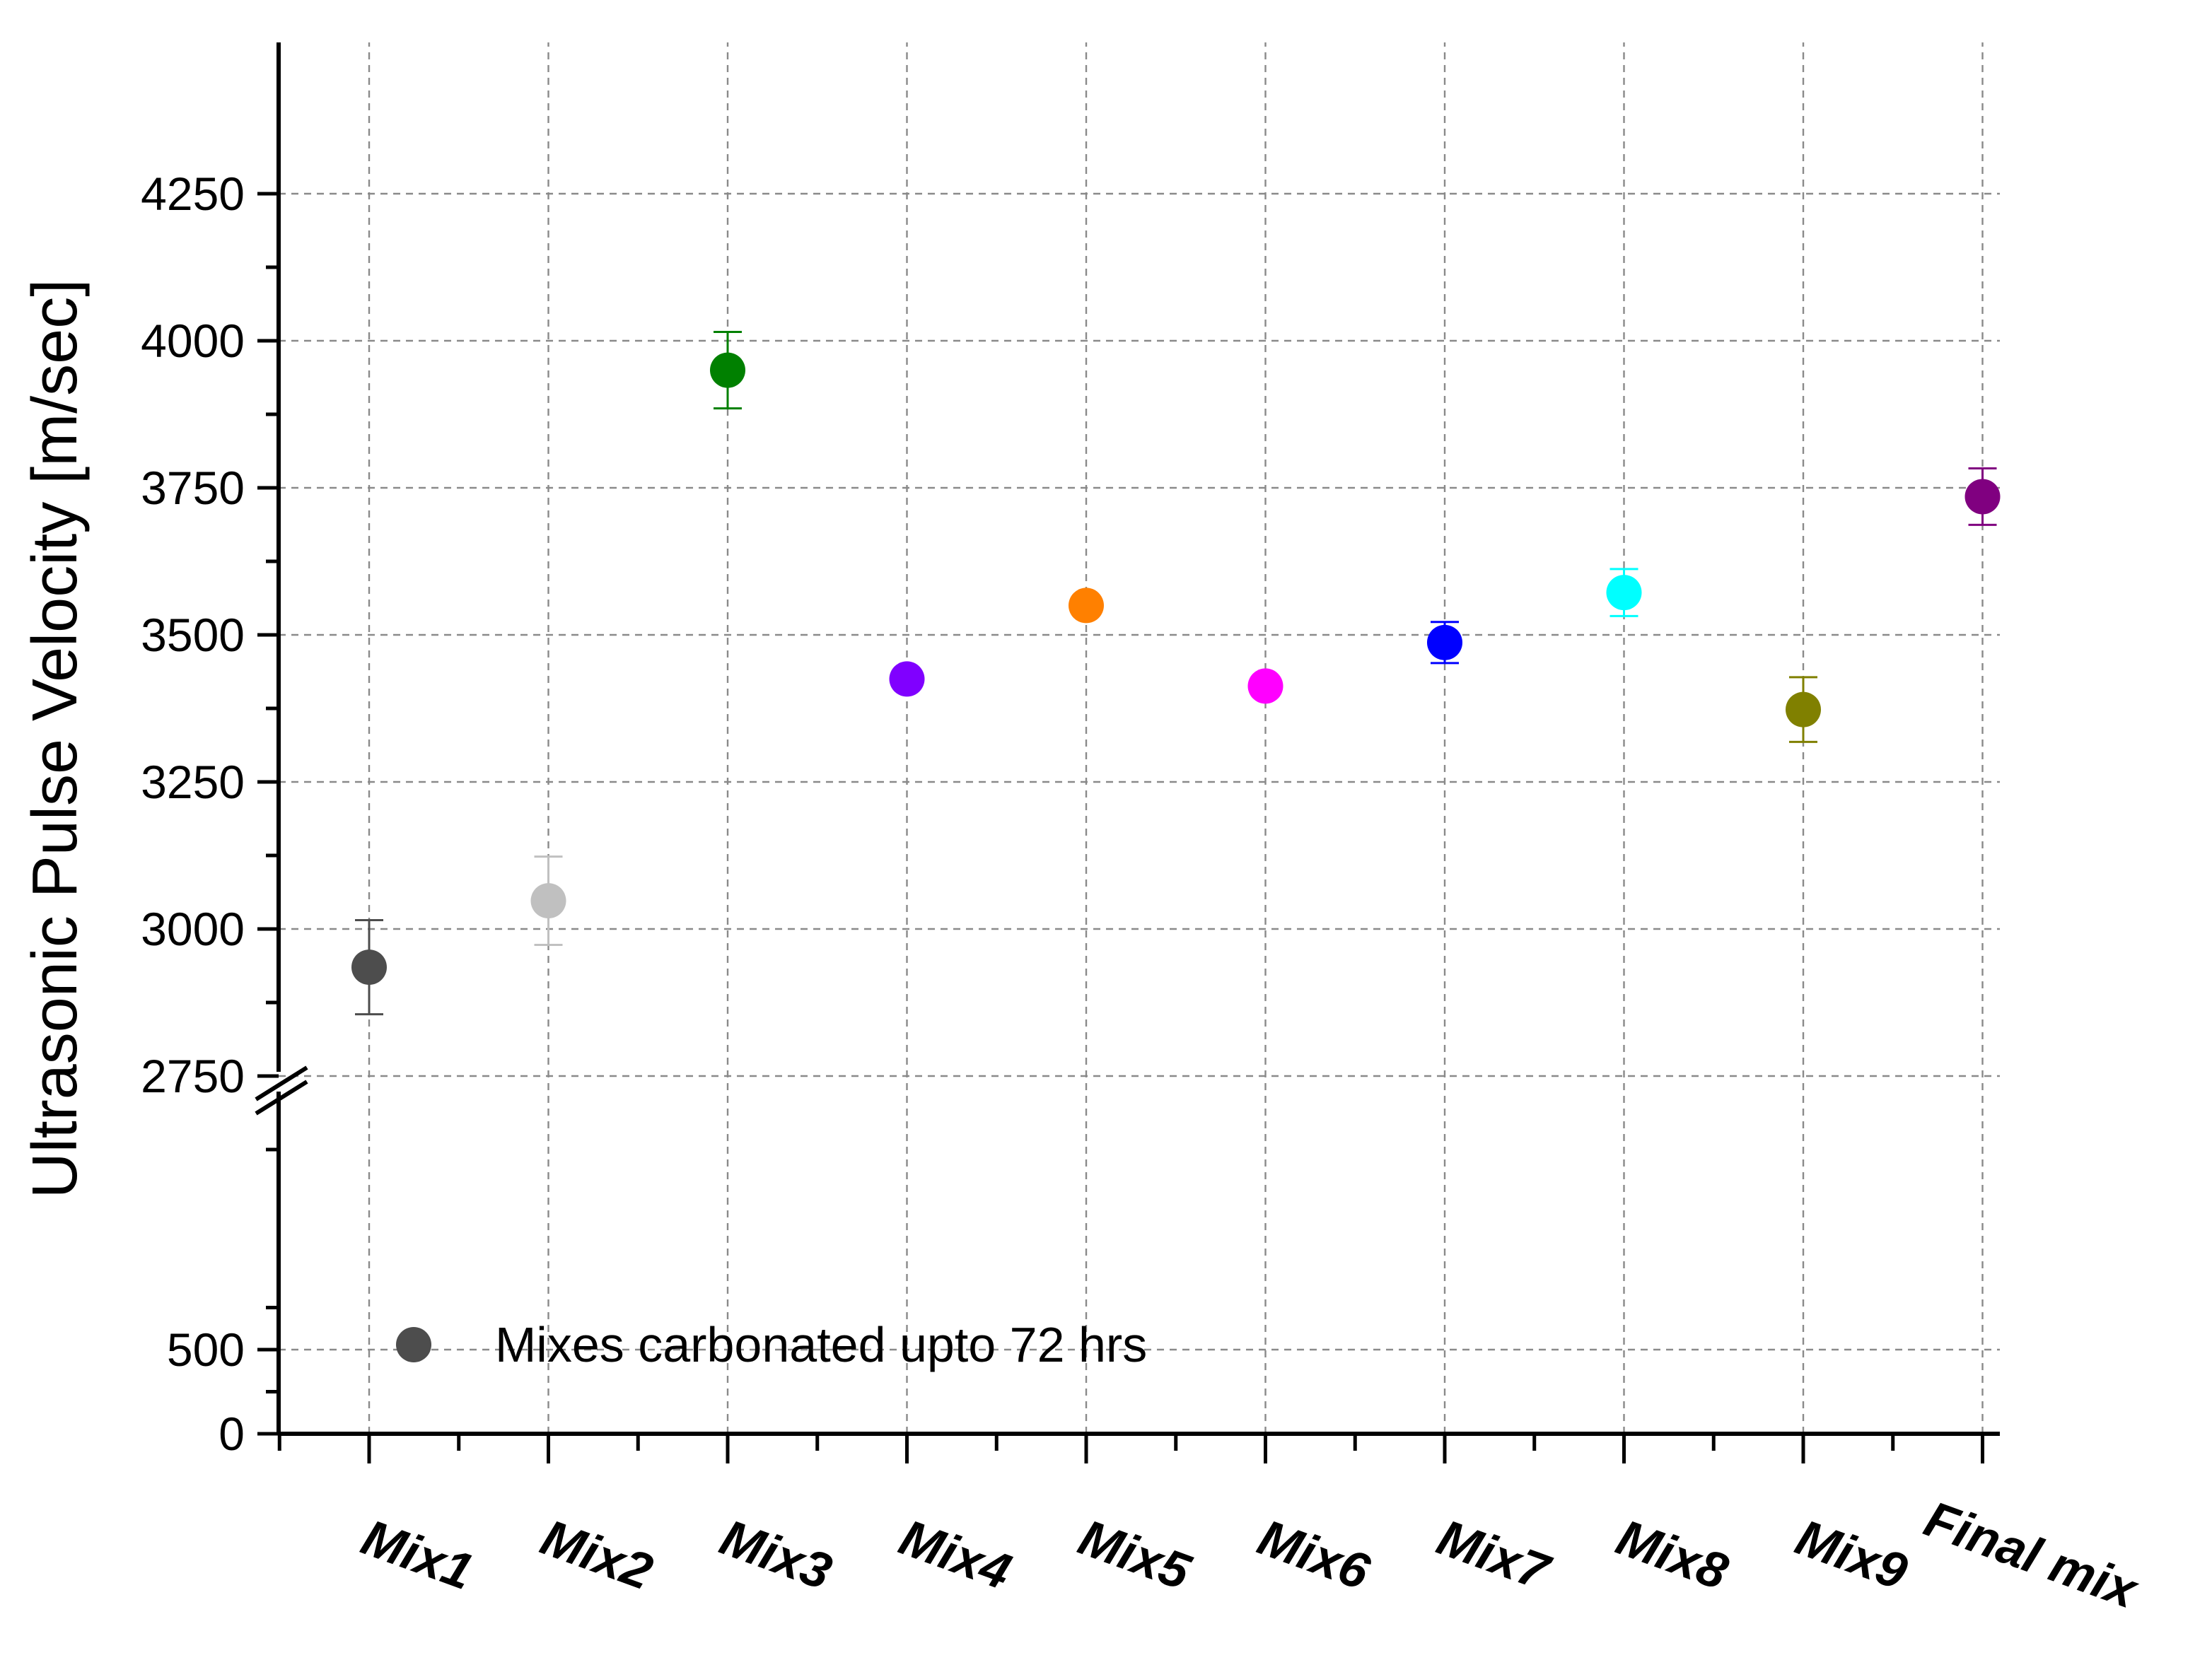  I want to click on legend: Mixes carbonated upto 72 hrs, so click(771, 1344).